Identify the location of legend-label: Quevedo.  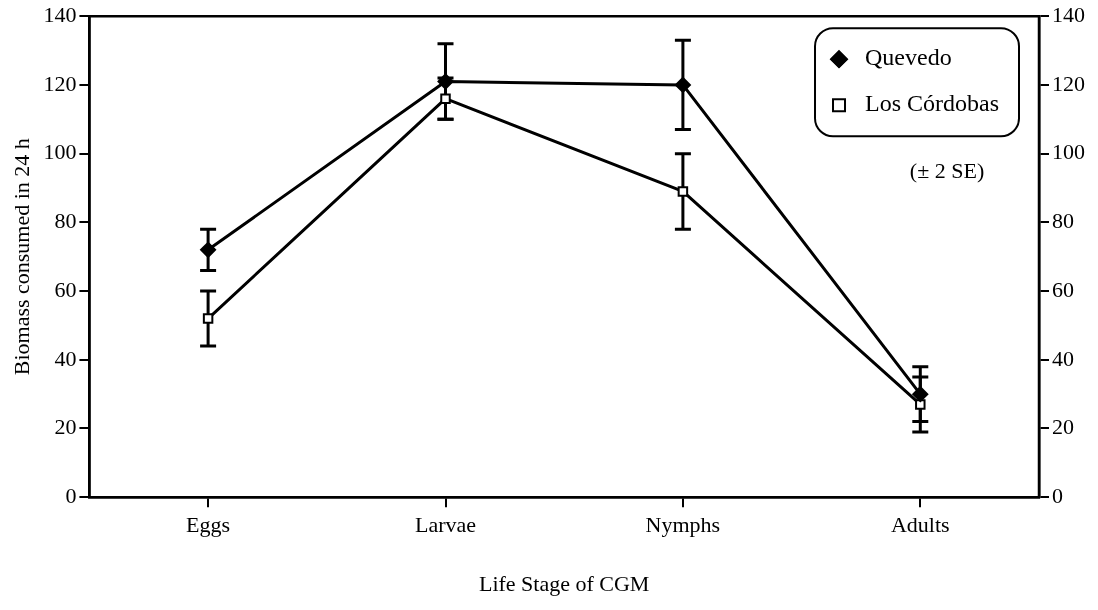
(908, 57).